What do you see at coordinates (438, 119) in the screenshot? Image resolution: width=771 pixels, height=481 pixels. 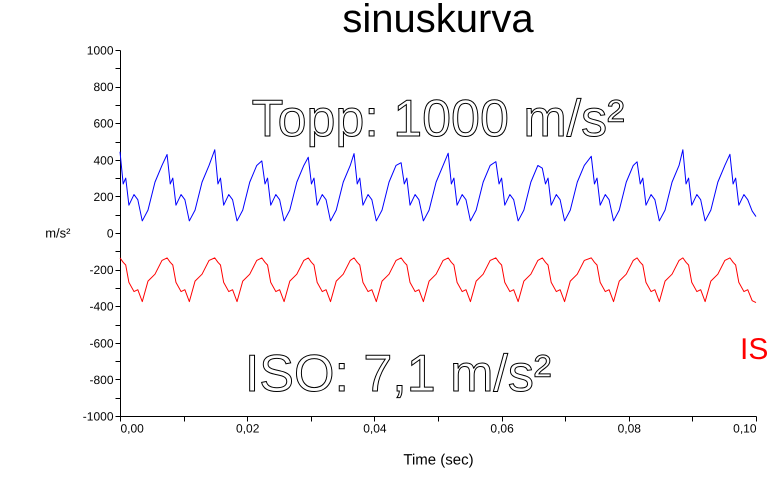 I see `annotation: Topp: 1000 m/s²` at bounding box center [438, 119].